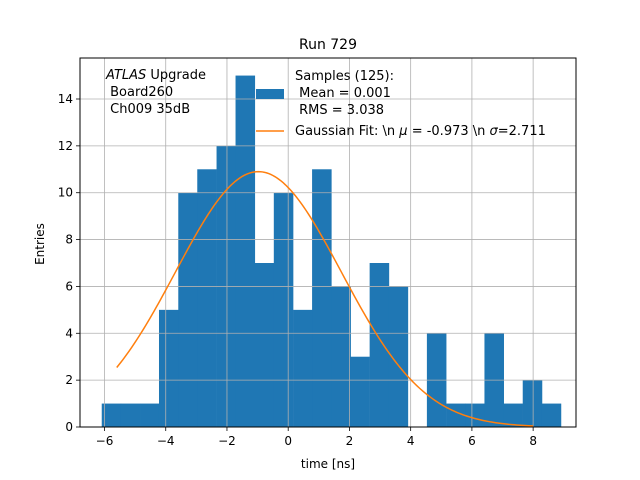 This screenshot has width=640, height=480. I want to click on legend-mean-label: Mean = 0.001, so click(343, 93).